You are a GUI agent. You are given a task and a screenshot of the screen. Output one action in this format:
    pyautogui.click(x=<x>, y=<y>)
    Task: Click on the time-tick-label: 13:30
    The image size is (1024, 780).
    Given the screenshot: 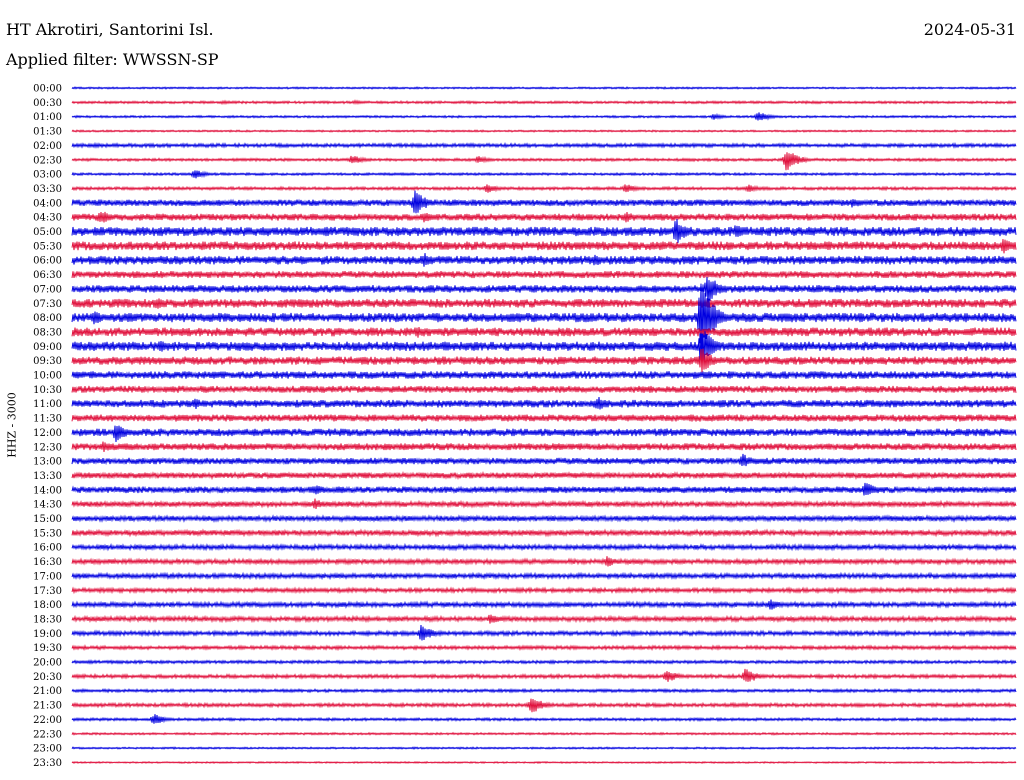 What is the action you would take?
    pyautogui.click(x=47, y=476)
    